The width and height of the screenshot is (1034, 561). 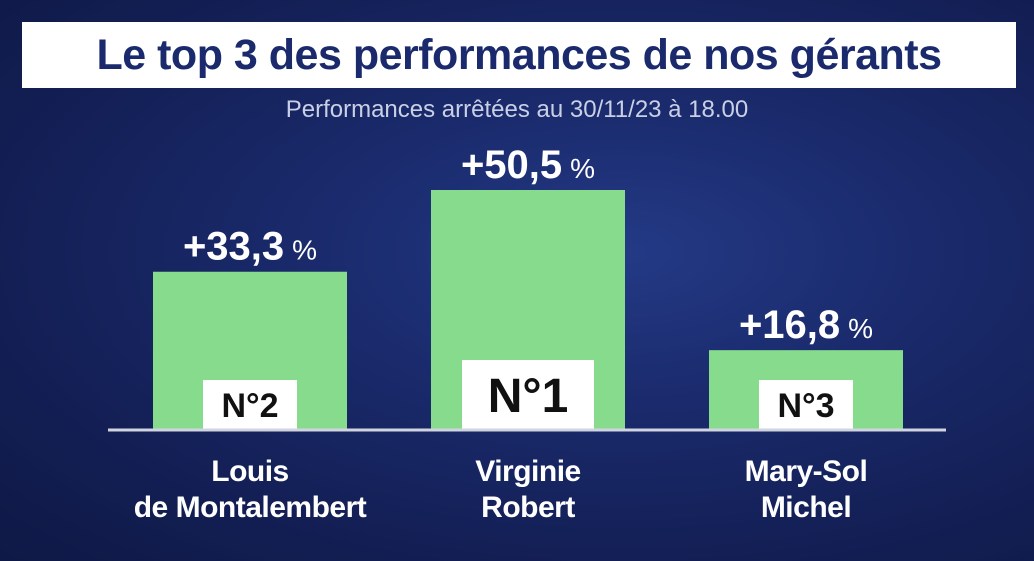 I want to click on category-label: Louis de Montalembert, so click(x=250, y=490).